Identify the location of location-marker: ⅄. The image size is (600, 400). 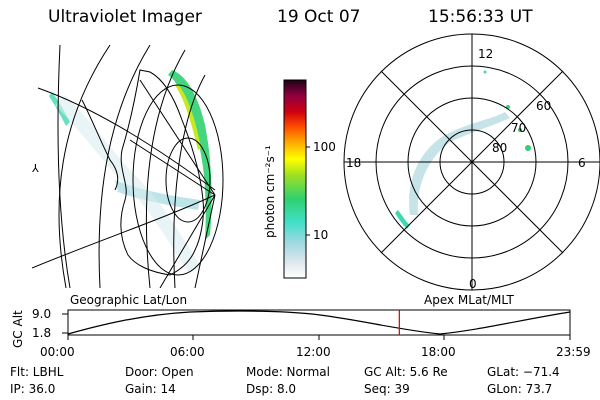
(35, 168).